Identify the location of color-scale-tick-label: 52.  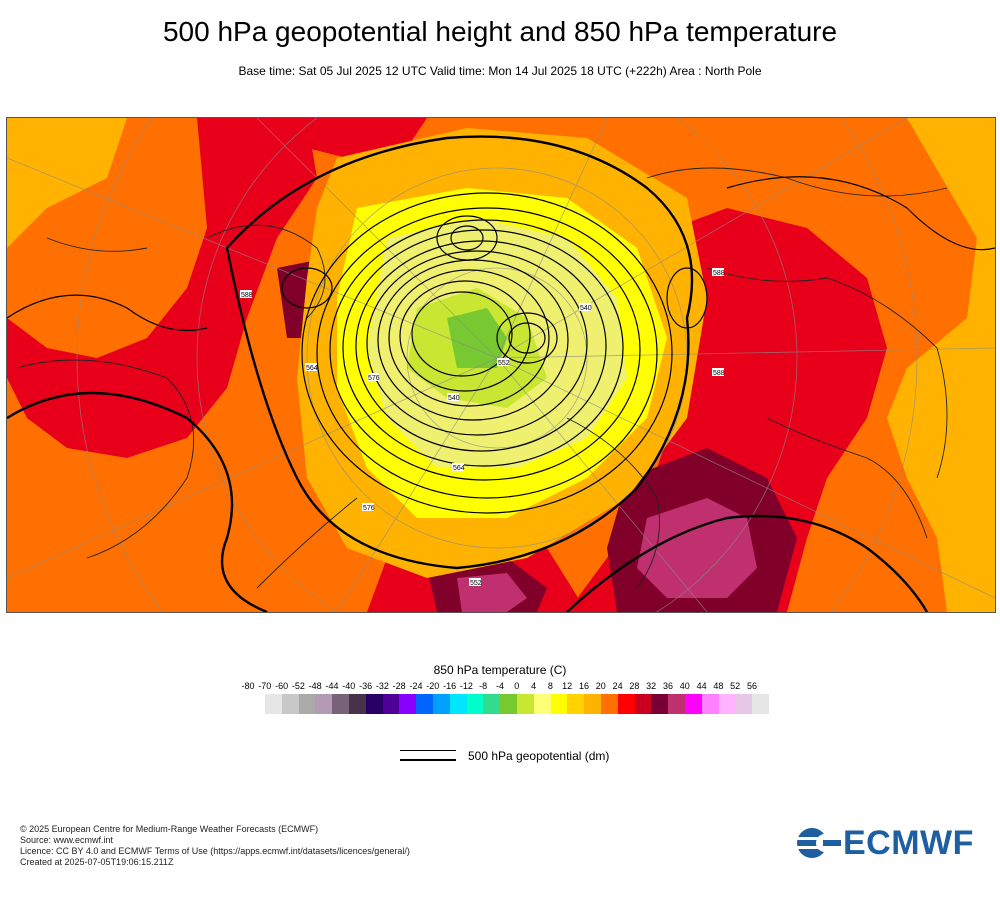
(735, 686).